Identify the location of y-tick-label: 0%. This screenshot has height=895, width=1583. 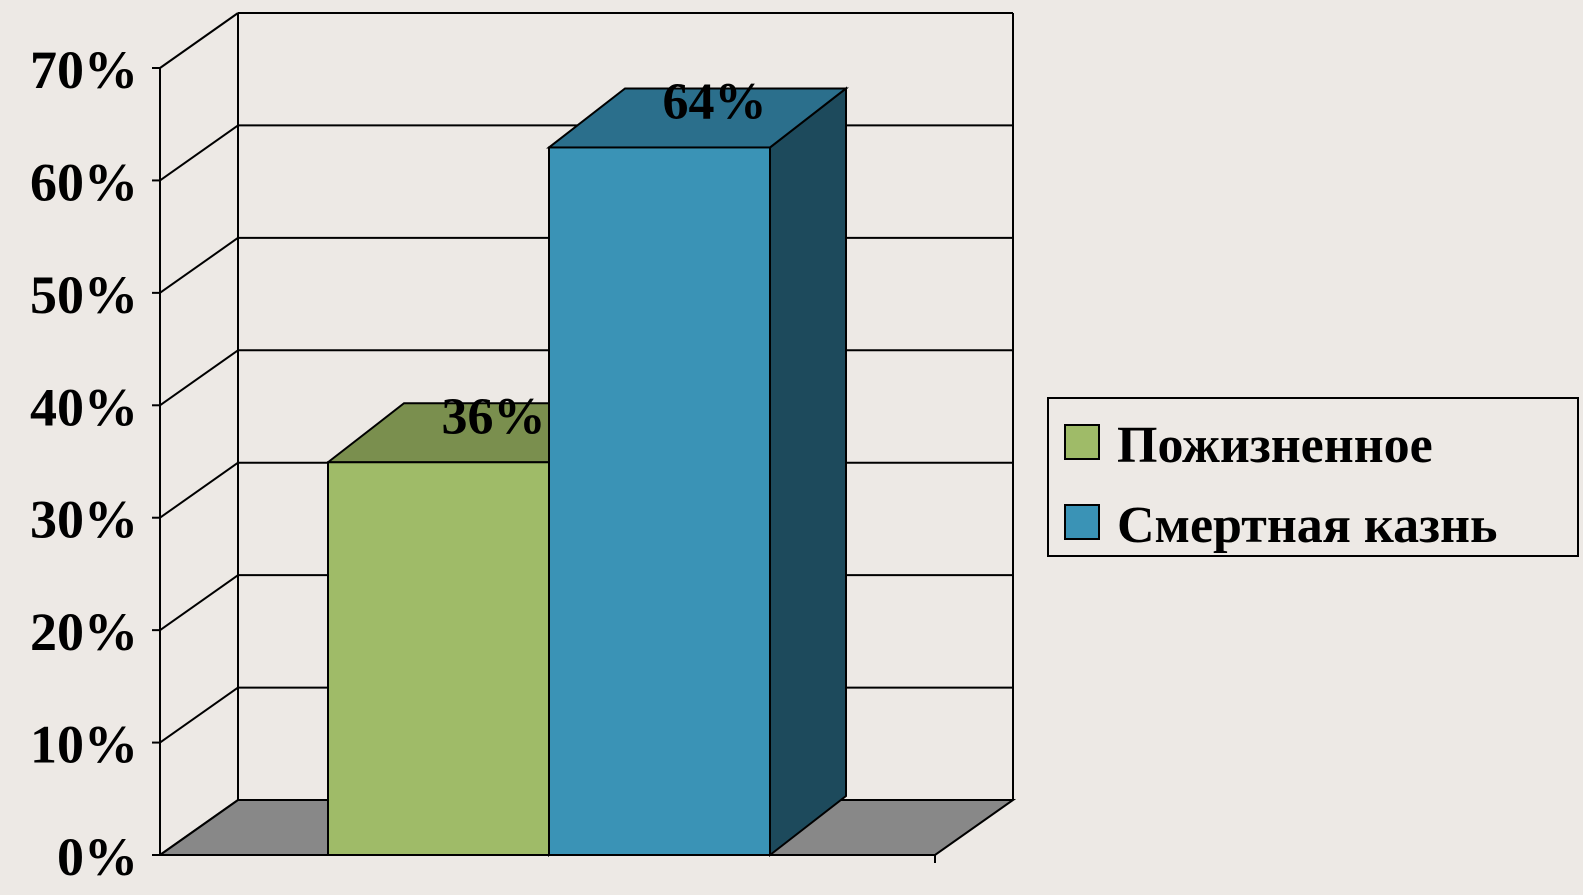
(97, 857).